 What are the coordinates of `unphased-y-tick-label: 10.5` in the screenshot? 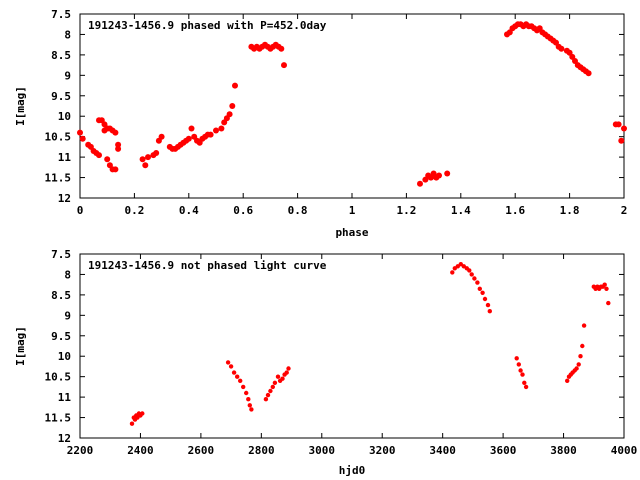 It's located at (58, 377).